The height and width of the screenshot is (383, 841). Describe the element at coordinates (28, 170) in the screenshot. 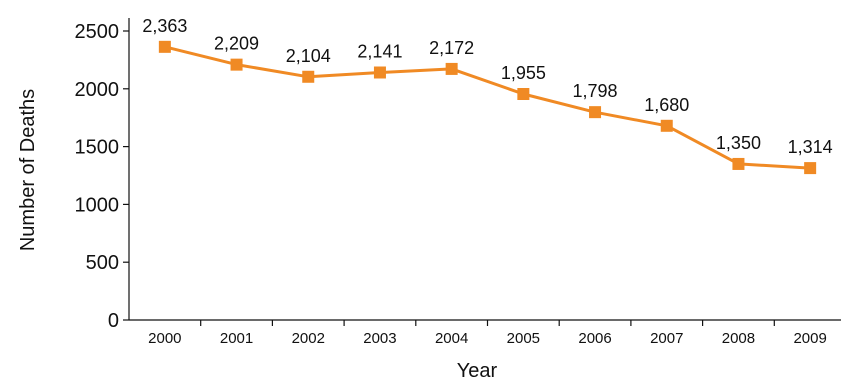

I see `y-axis-title: Number of Deaths` at that location.